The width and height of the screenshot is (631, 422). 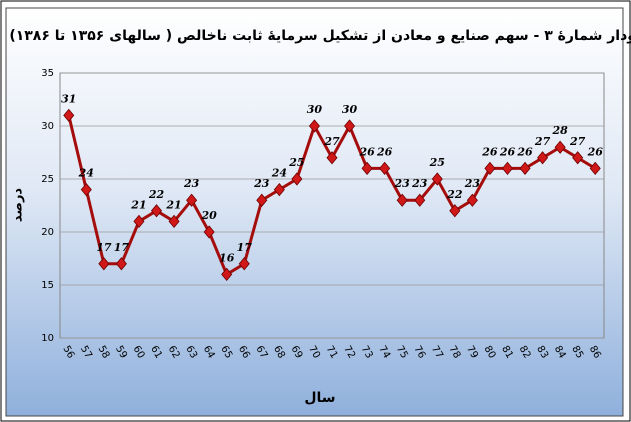 What do you see at coordinates (559, 130) in the screenshot?
I see `data-label: 28` at bounding box center [559, 130].